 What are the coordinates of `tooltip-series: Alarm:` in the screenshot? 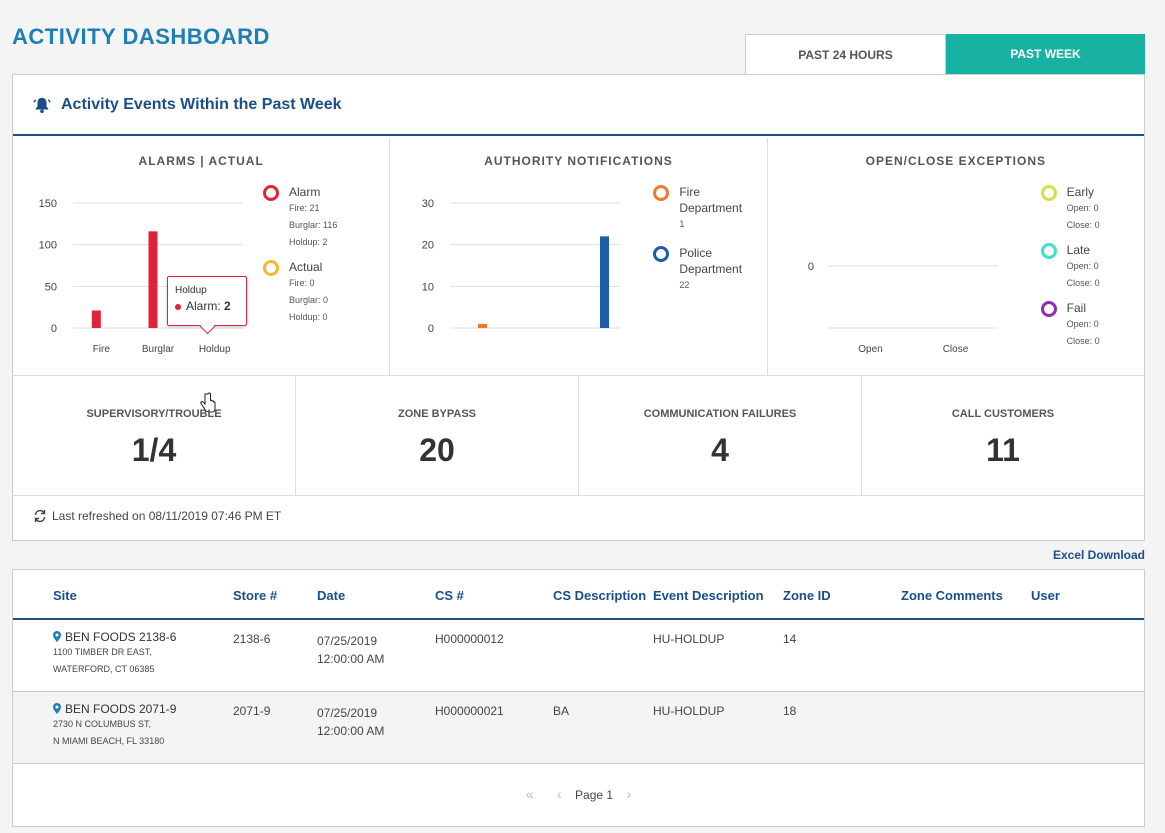 It's located at (203, 306).